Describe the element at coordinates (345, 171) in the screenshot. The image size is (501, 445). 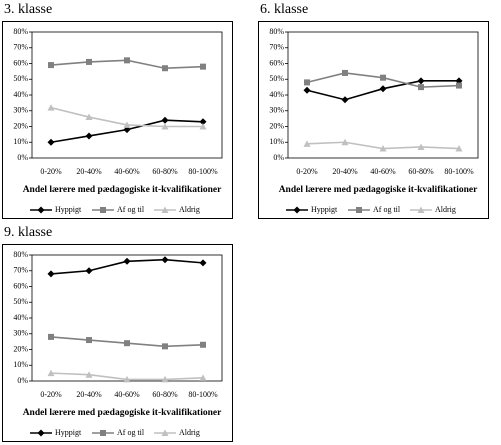
I see `x-tick-label: 20-40%` at that location.